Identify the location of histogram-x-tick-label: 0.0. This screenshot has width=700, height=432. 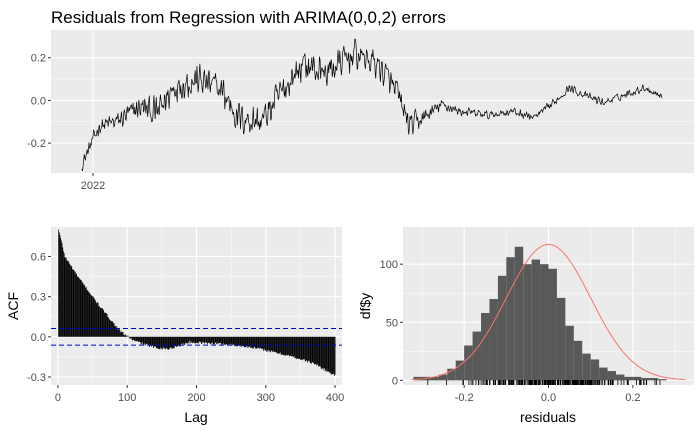
(548, 398).